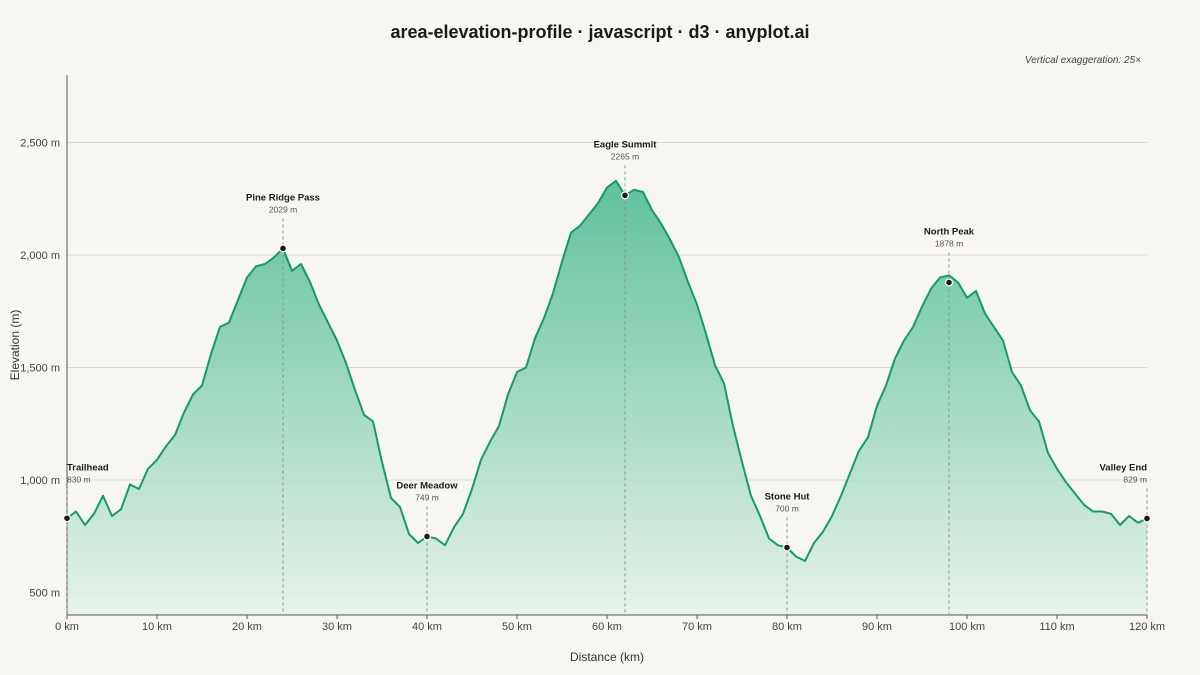 The width and height of the screenshot is (1200, 675). Describe the element at coordinates (157, 627) in the screenshot. I see `x-tick-label: 10 km` at that location.